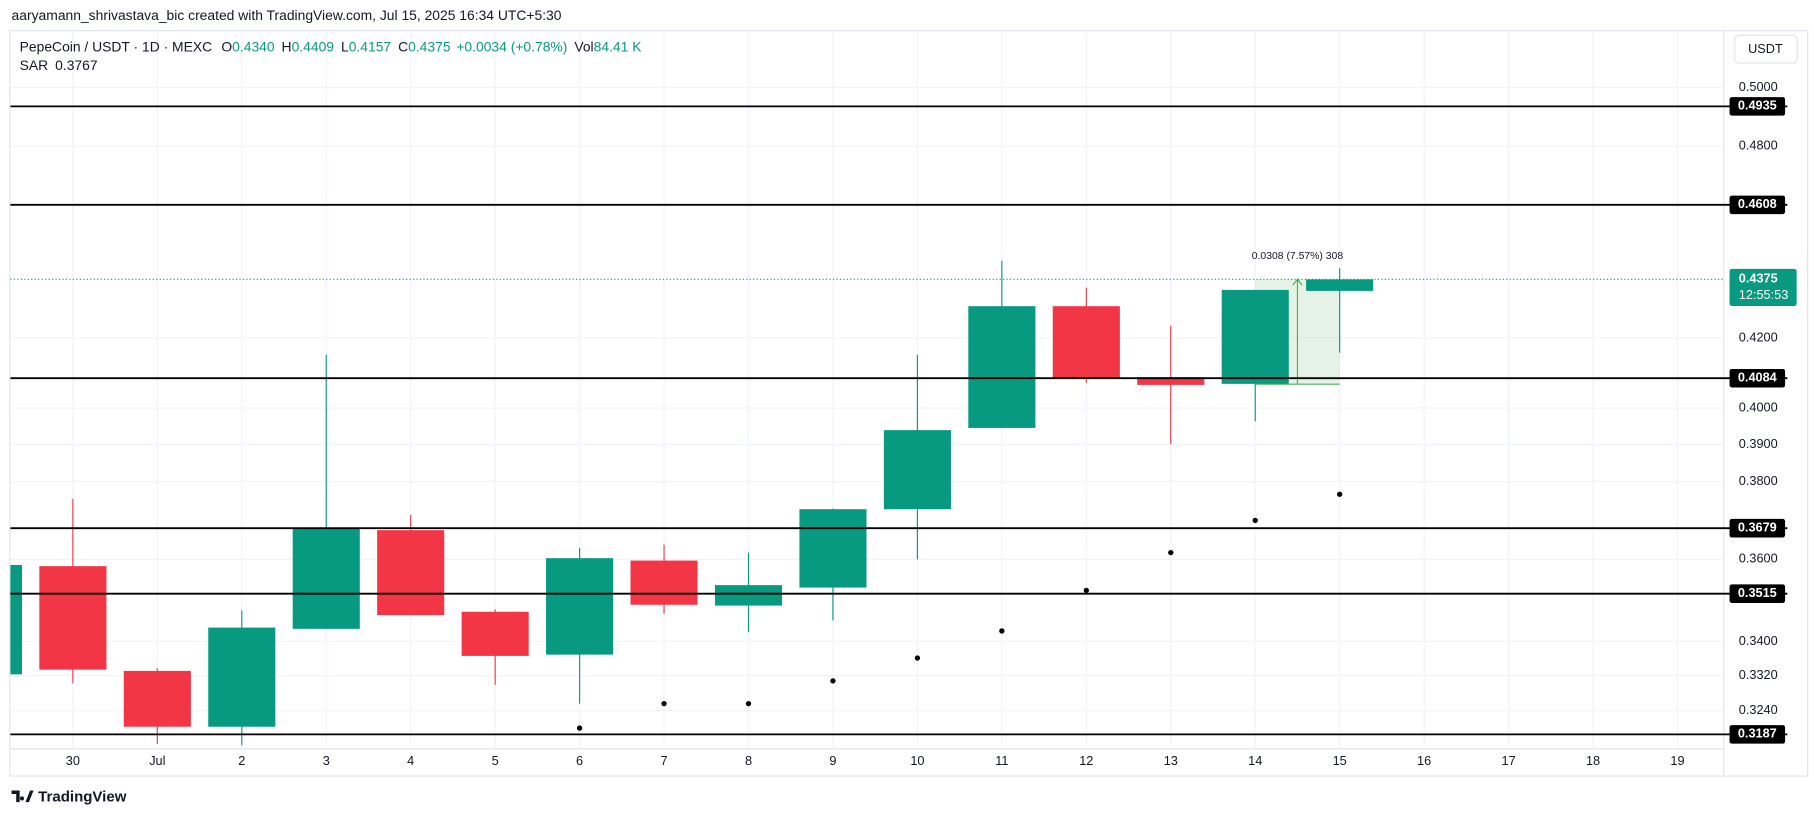 This screenshot has height=816, width=1814. I want to click on ohlc-value: 0.4375, so click(429, 46).